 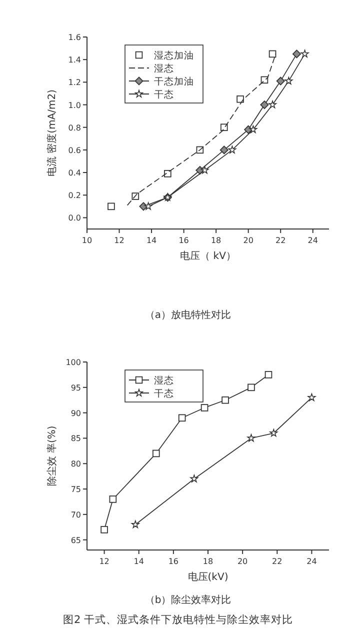 What do you see at coordinates (188, 315) in the screenshot?
I see `text: （a）放电特性对比` at bounding box center [188, 315].